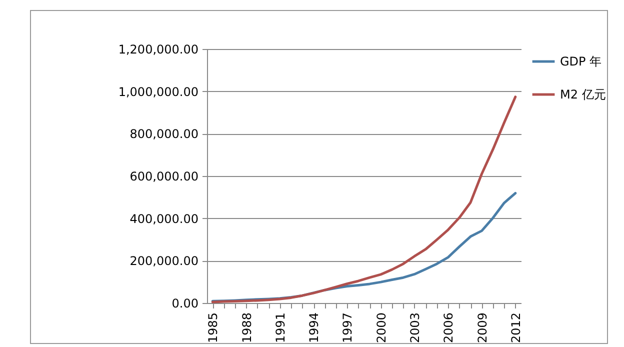 The image size is (624, 347). Describe the element at coordinates (415, 328) in the screenshot. I see `x-tick-label: 2003` at that location.